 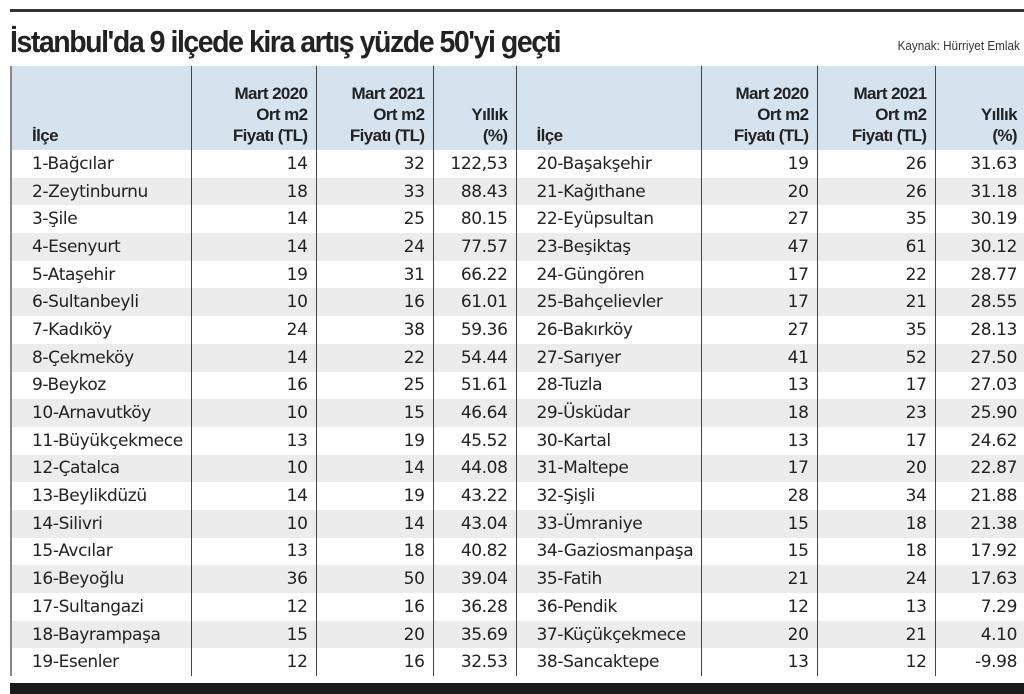 What do you see at coordinates (374, 523) in the screenshot?
I see `mart2021-price-left: 14` at bounding box center [374, 523].